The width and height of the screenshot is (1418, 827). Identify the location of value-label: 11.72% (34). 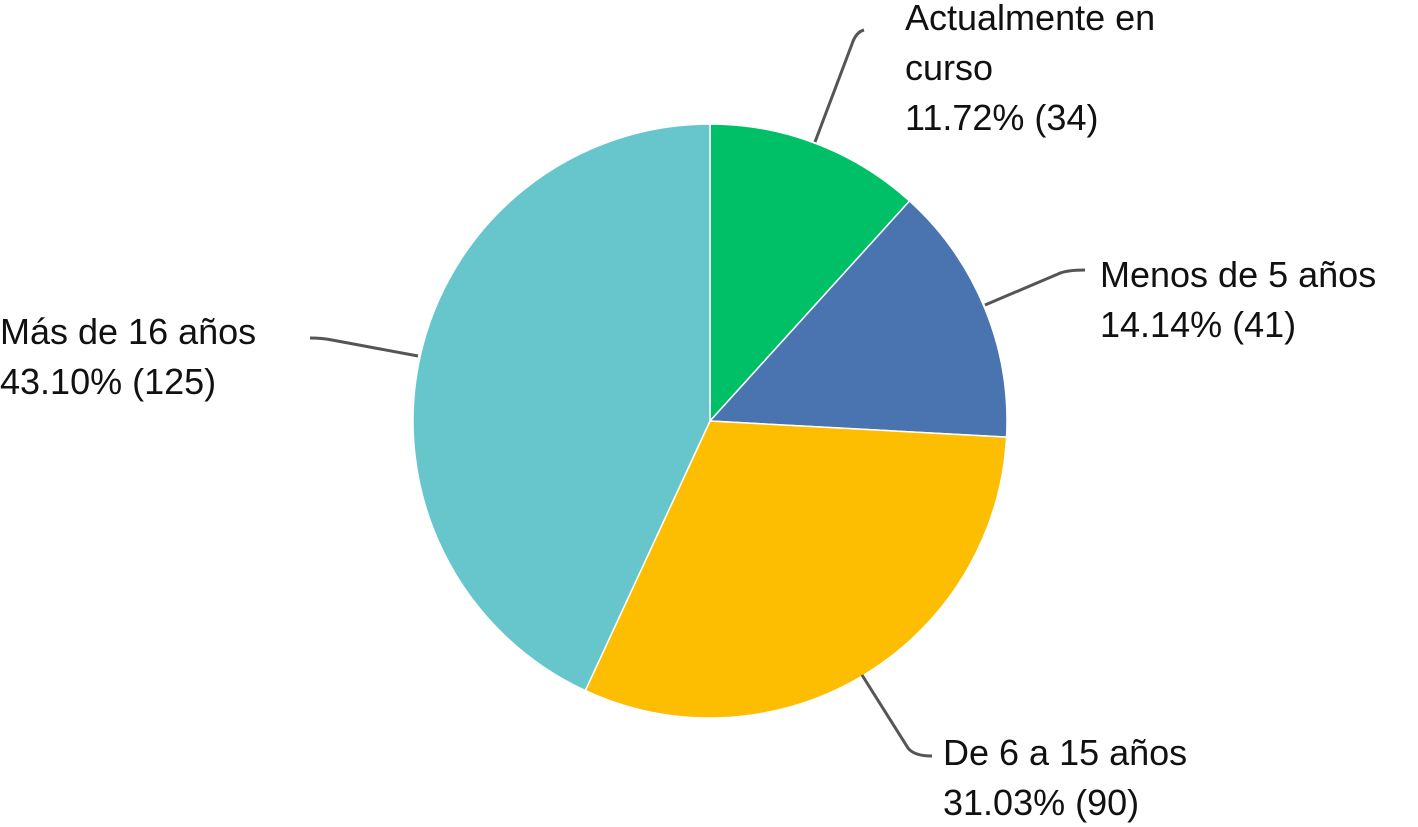
(1002, 117).